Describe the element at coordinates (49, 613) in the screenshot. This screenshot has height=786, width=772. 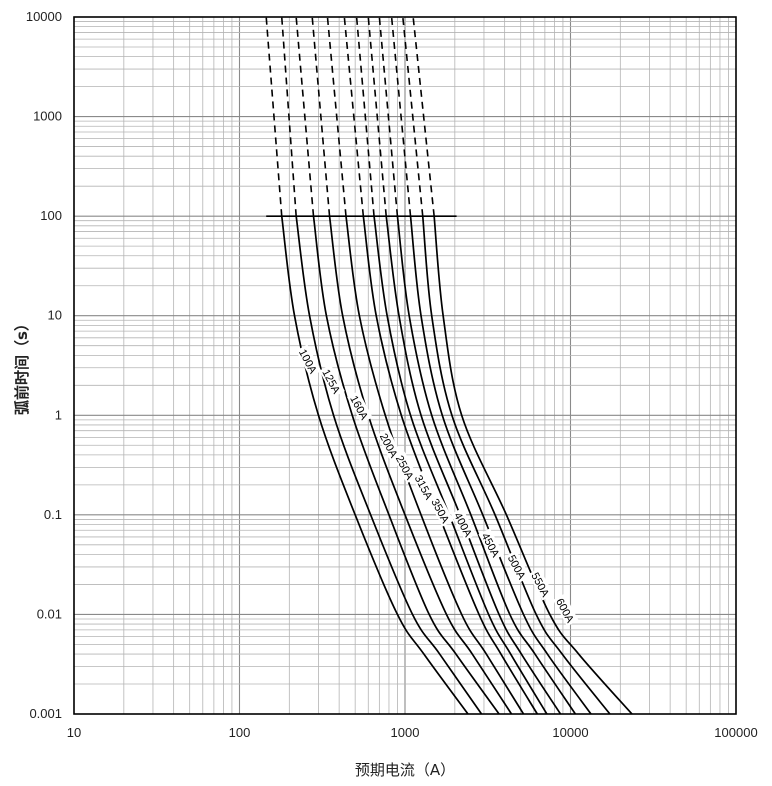
I see `y-tick-label: 0.01` at that location.